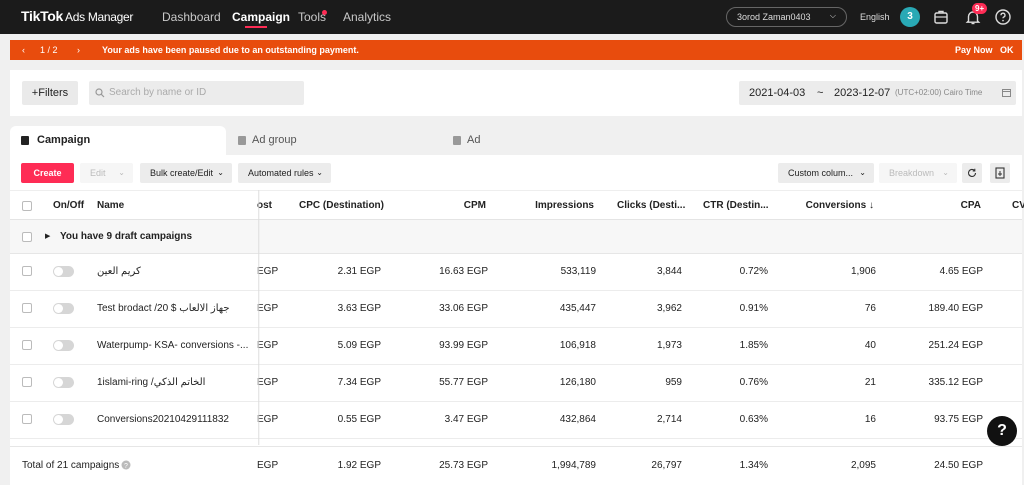 Image resolution: width=1024 pixels, height=485 pixels. I want to click on custom-columns-button: Custom colum... ⌄, so click(826, 173).